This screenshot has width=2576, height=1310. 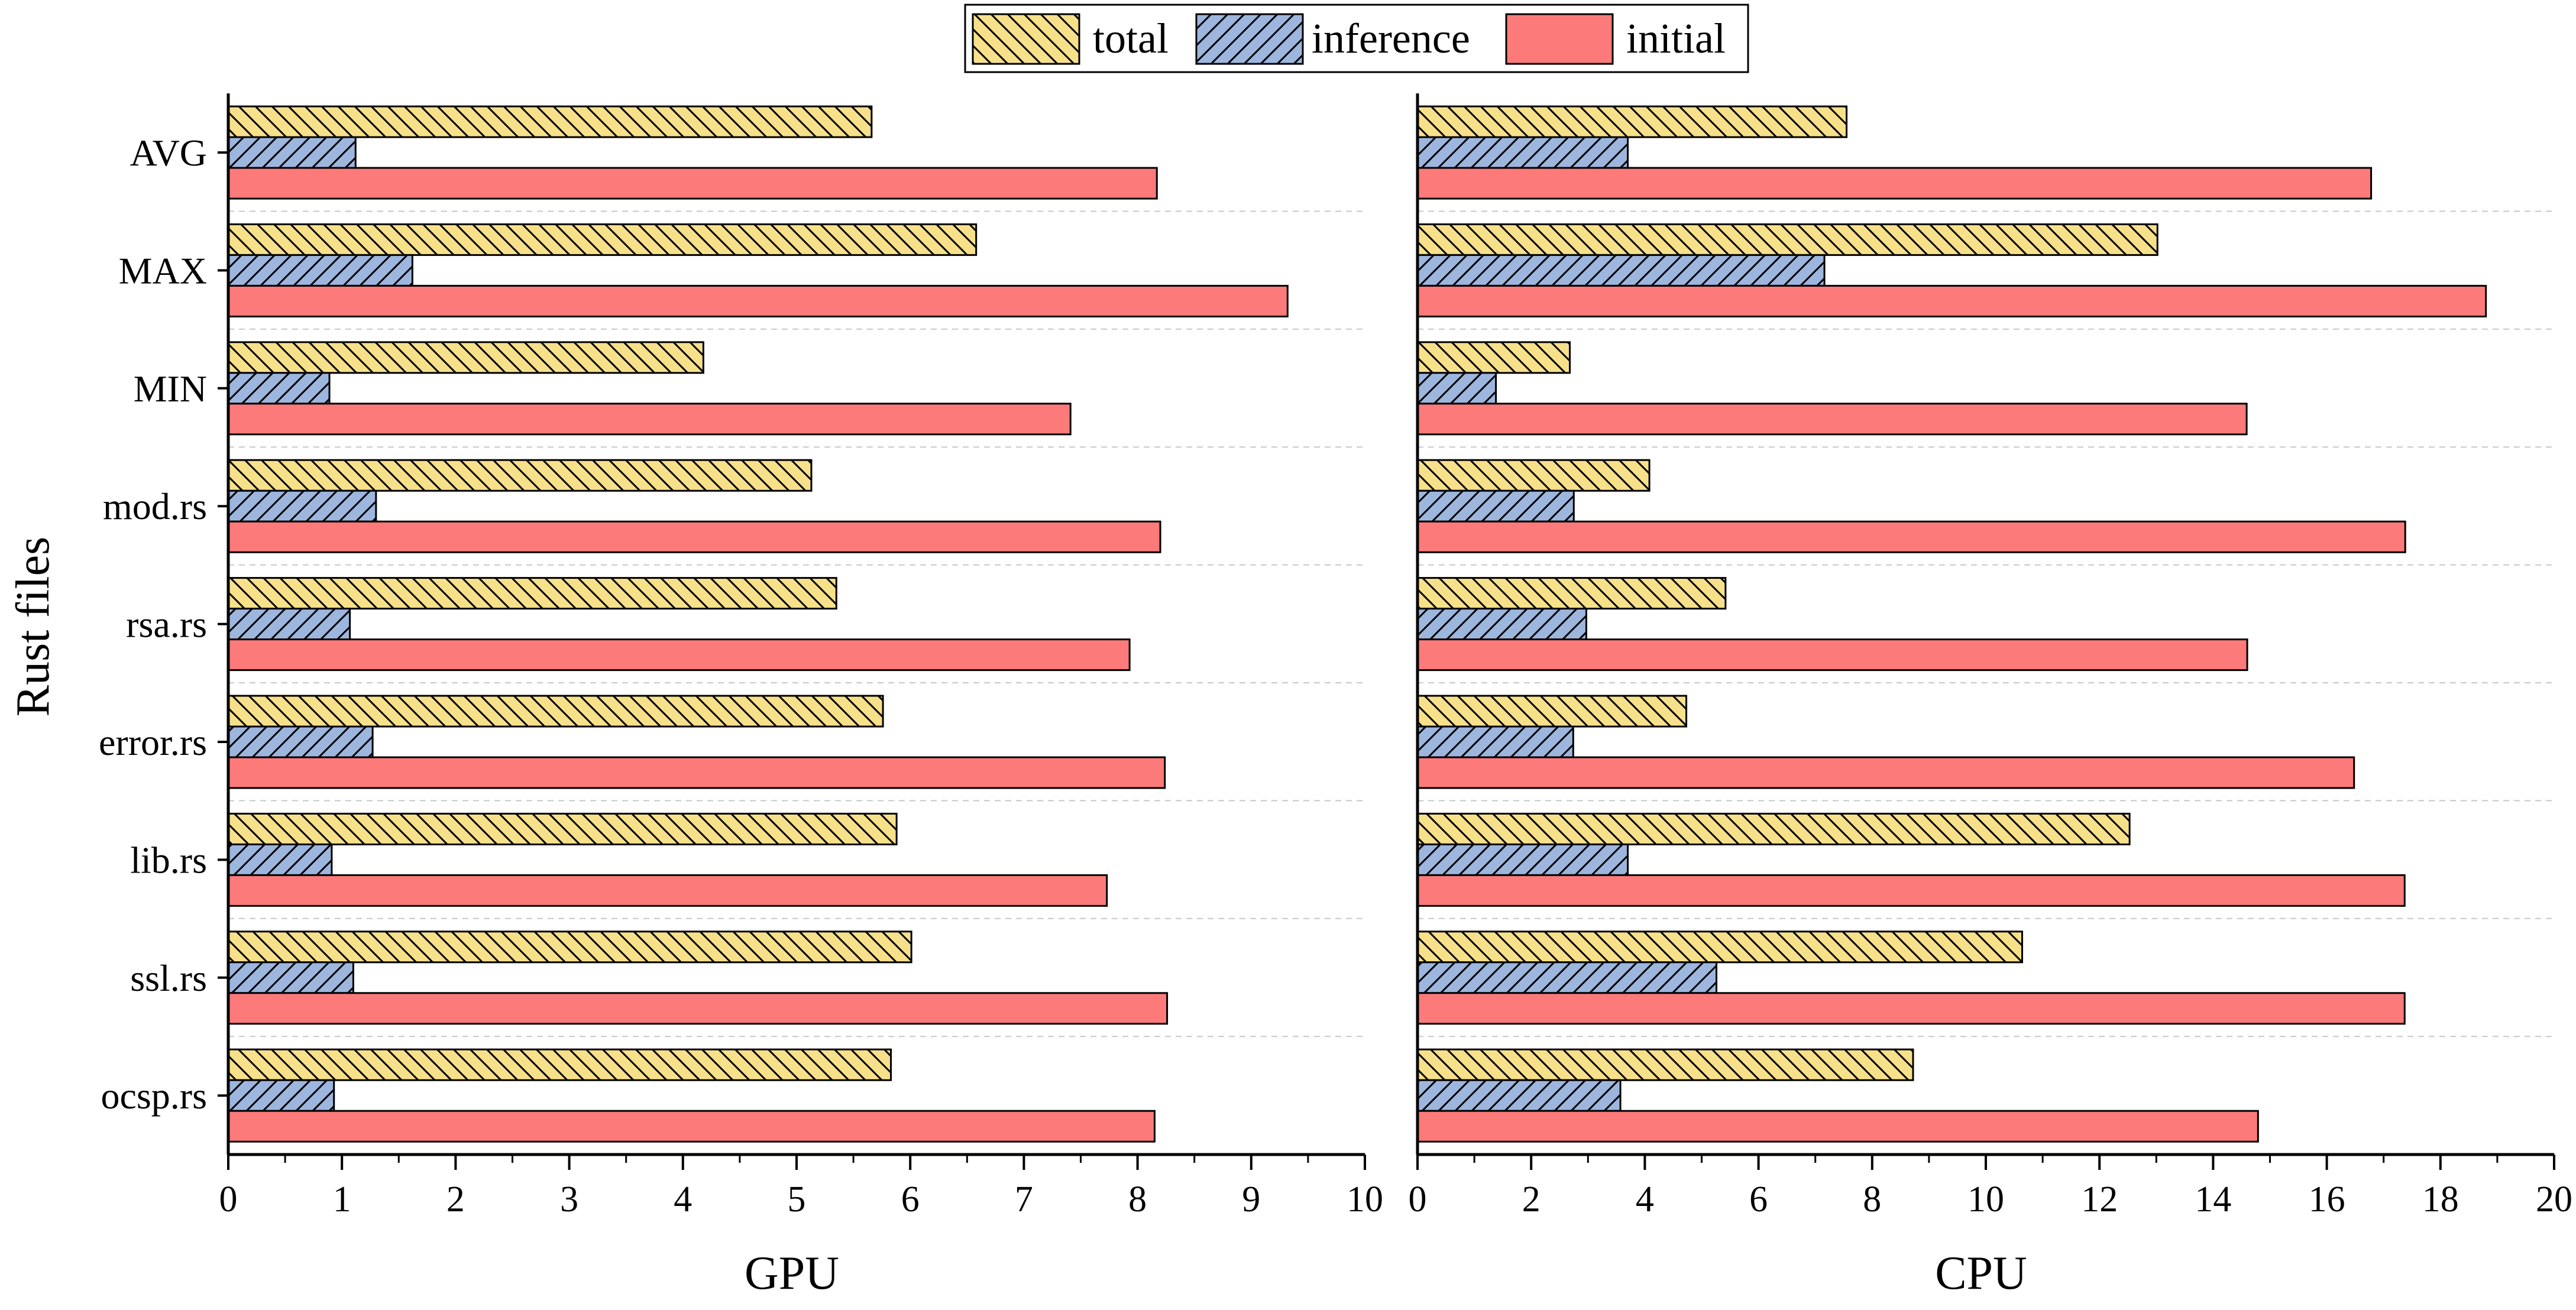 I want to click on x-axis-label: CPU, so click(x=1981, y=1273).